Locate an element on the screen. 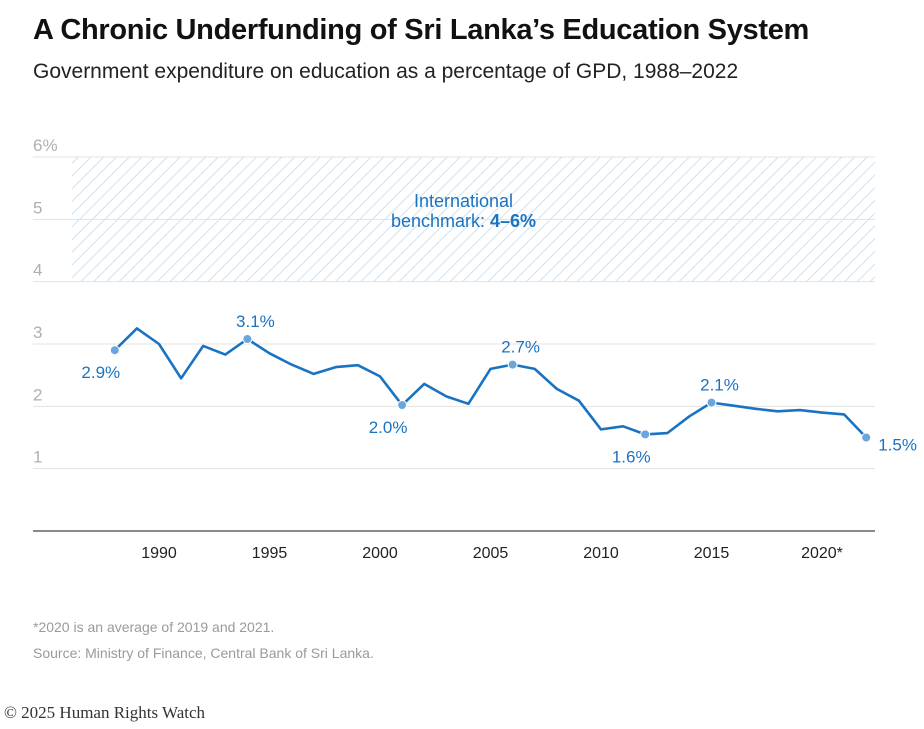 Image resolution: width=924 pixels, height=729 pixels. x-tick-label: 2020* is located at coordinates (822, 553).